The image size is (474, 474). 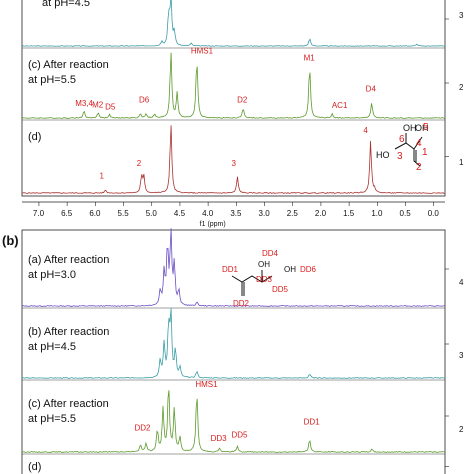 What do you see at coordinates (365, 130) in the screenshot?
I see `peak-annotation: 4` at bounding box center [365, 130].